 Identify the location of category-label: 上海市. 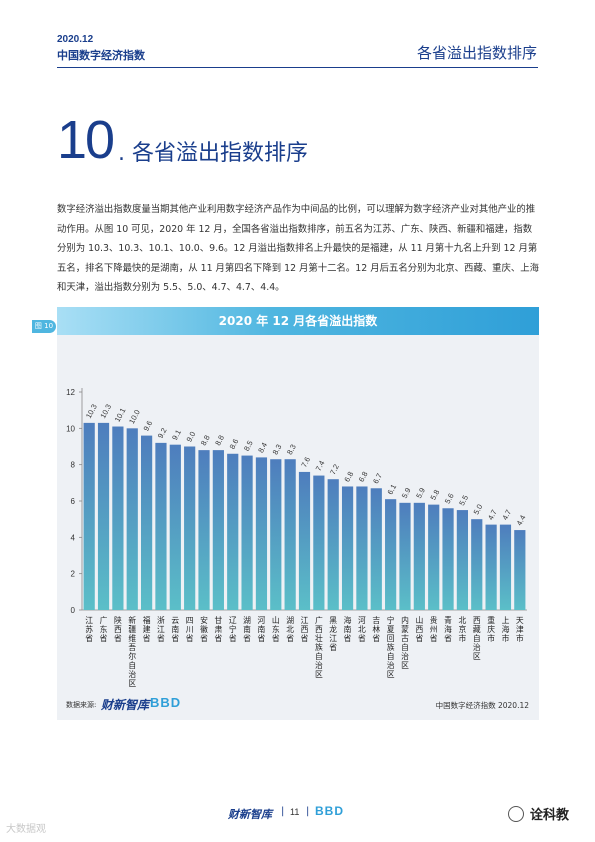
(506, 629).